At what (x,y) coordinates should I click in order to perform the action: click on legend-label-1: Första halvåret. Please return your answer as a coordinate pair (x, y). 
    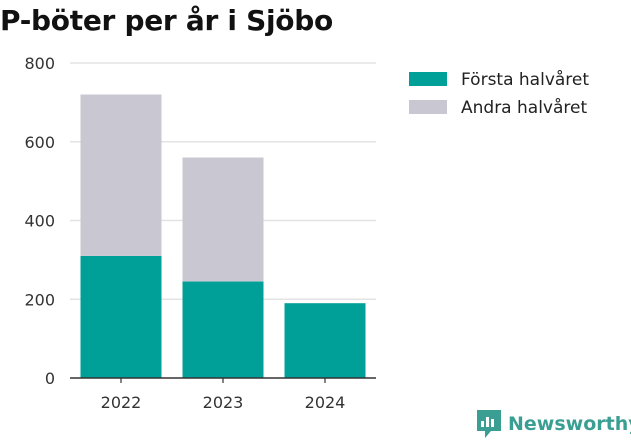
    Looking at the image, I should click on (525, 79).